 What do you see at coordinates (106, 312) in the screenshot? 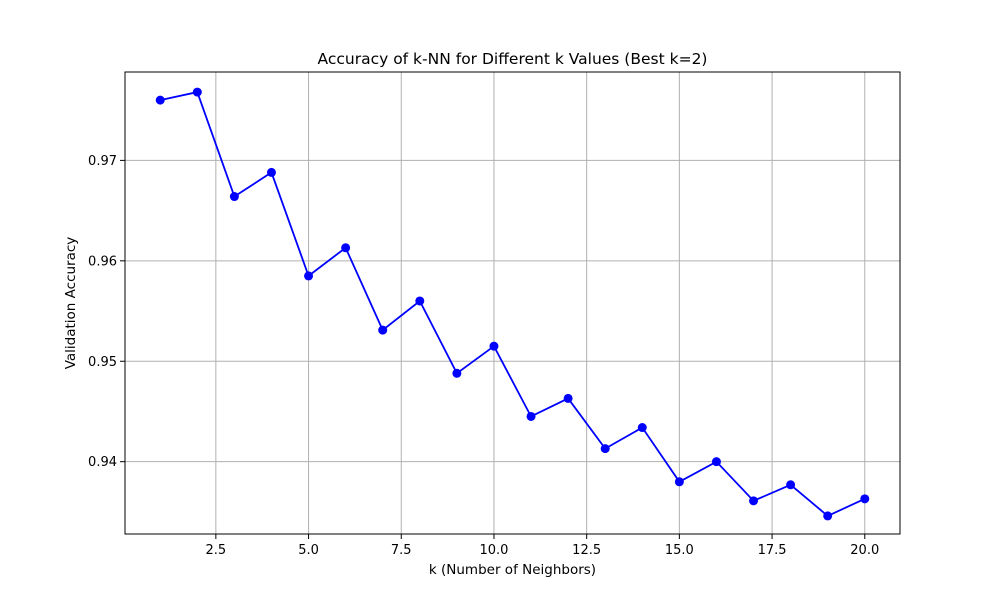
I see `y-axis-ticks: 0.94 0.95 0.96 0.97` at bounding box center [106, 312].